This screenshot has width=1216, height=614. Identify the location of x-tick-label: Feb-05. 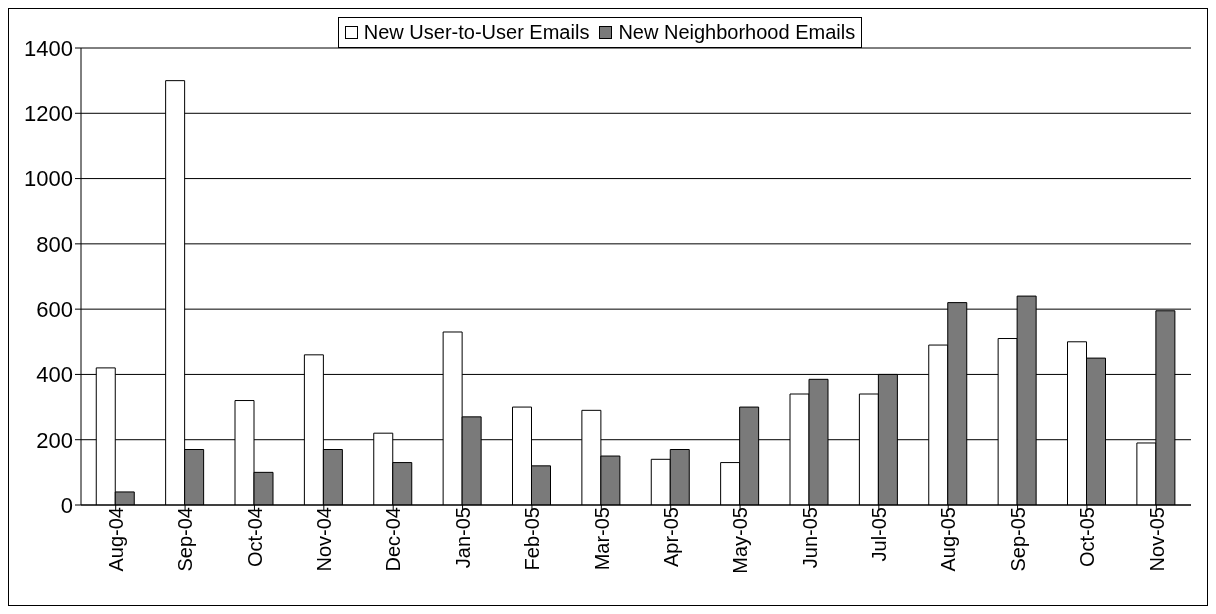
(532, 539).